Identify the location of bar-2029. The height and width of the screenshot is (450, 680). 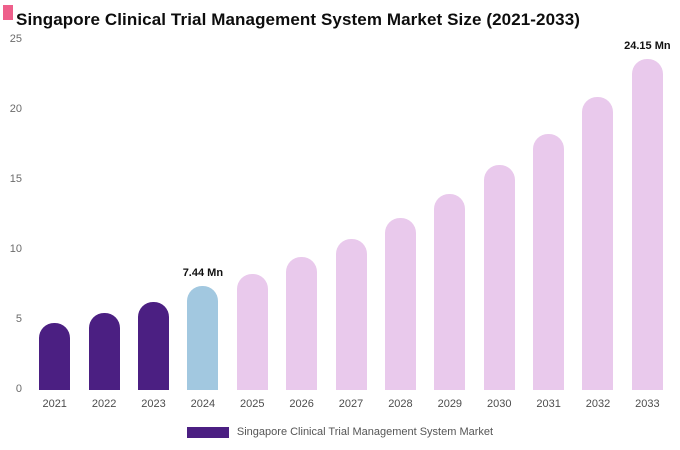
(450, 292).